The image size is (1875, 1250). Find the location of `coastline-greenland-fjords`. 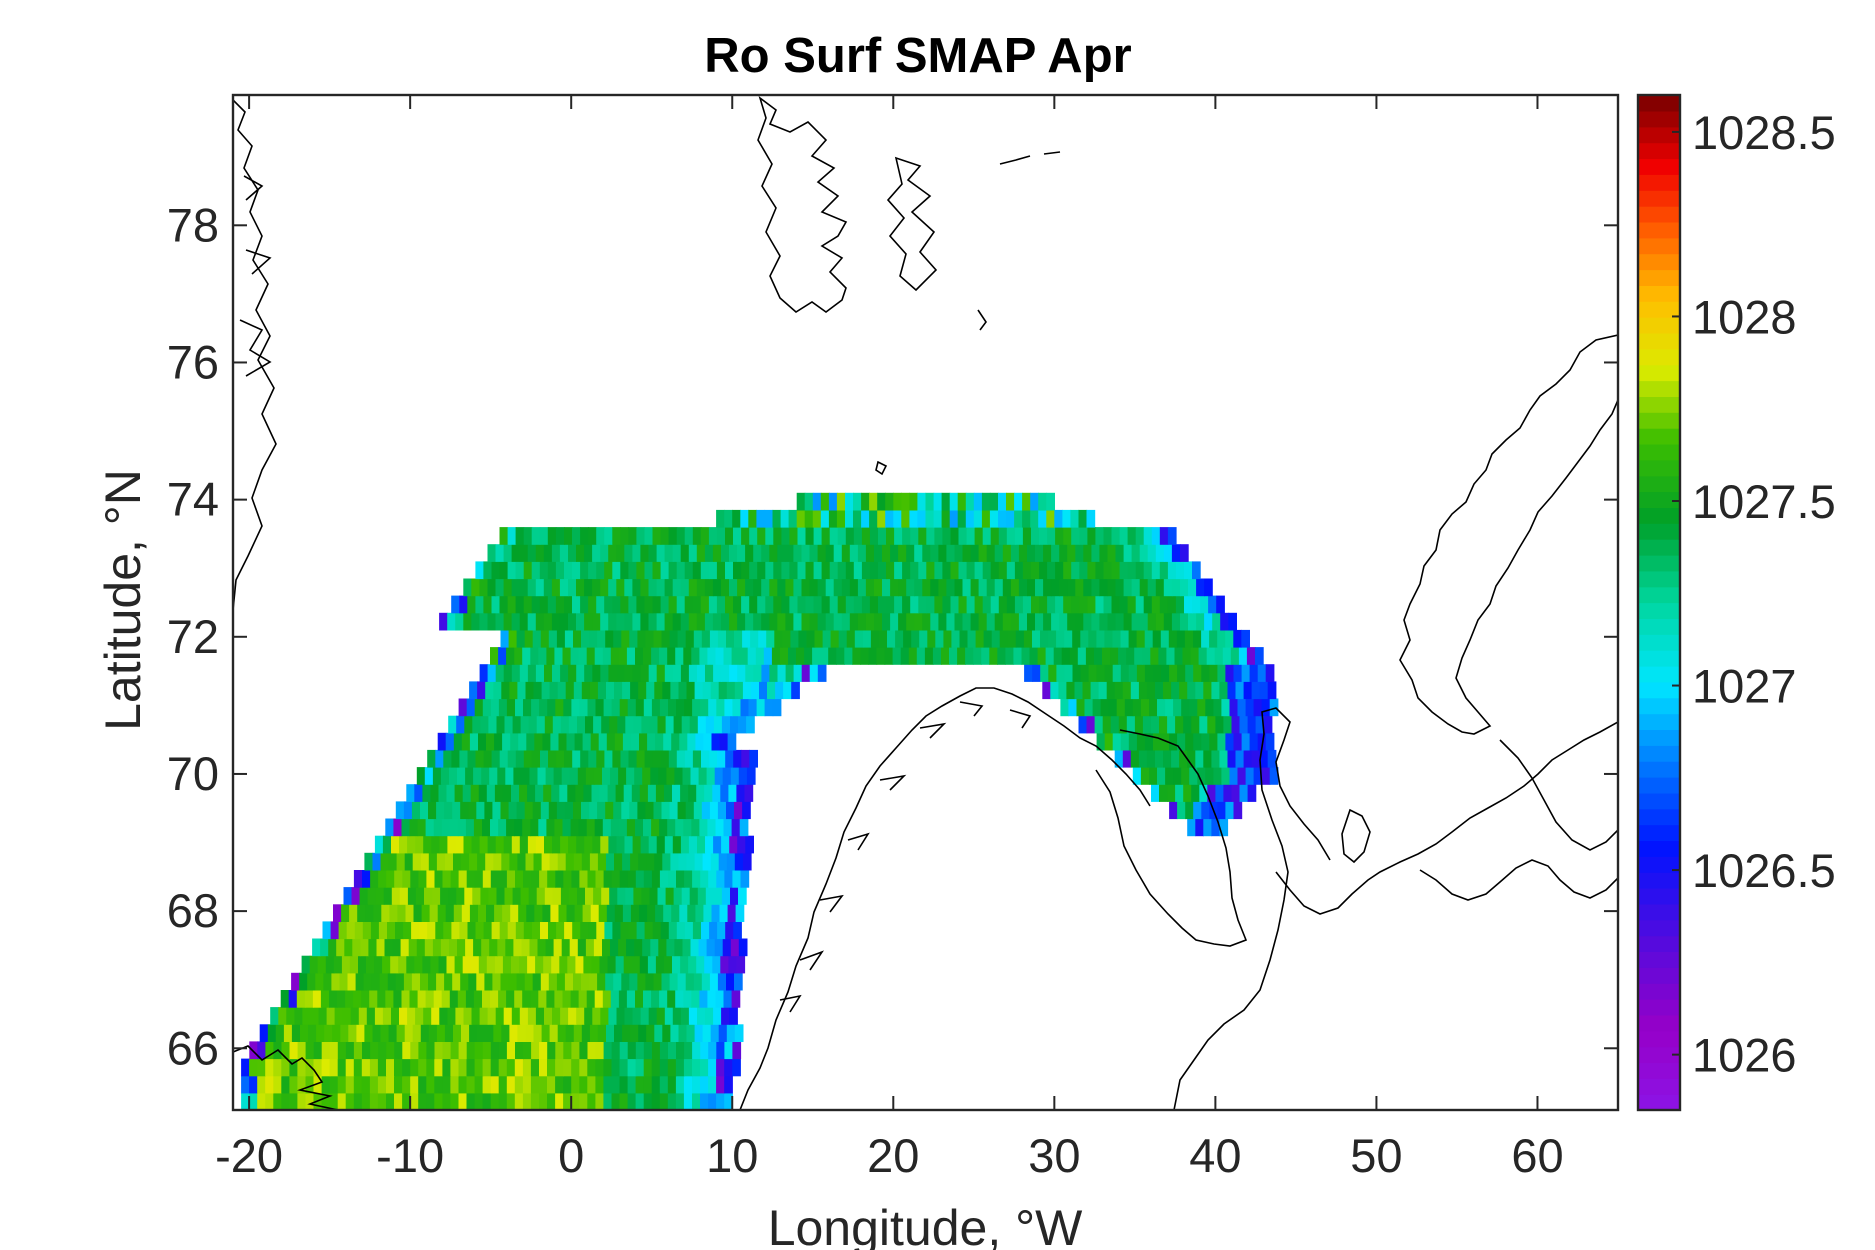

coastline-greenland-fjords is located at coordinates (255, 276).